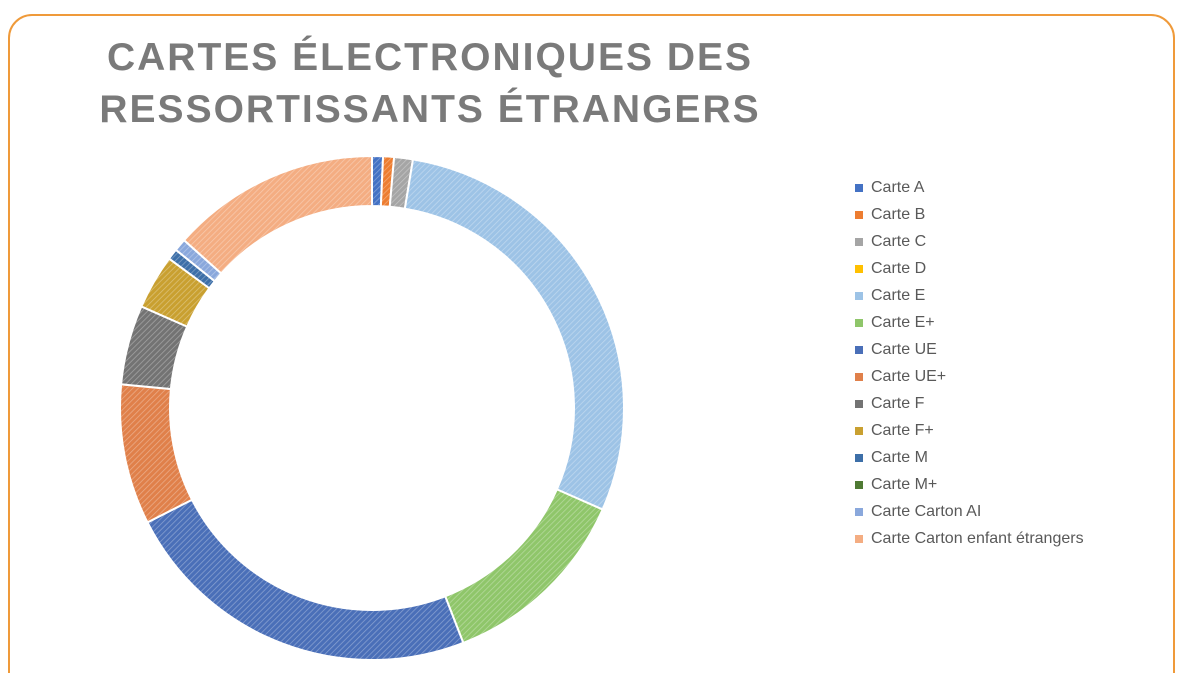  I want to click on legend-label: Carte Carton AI, so click(926, 511).